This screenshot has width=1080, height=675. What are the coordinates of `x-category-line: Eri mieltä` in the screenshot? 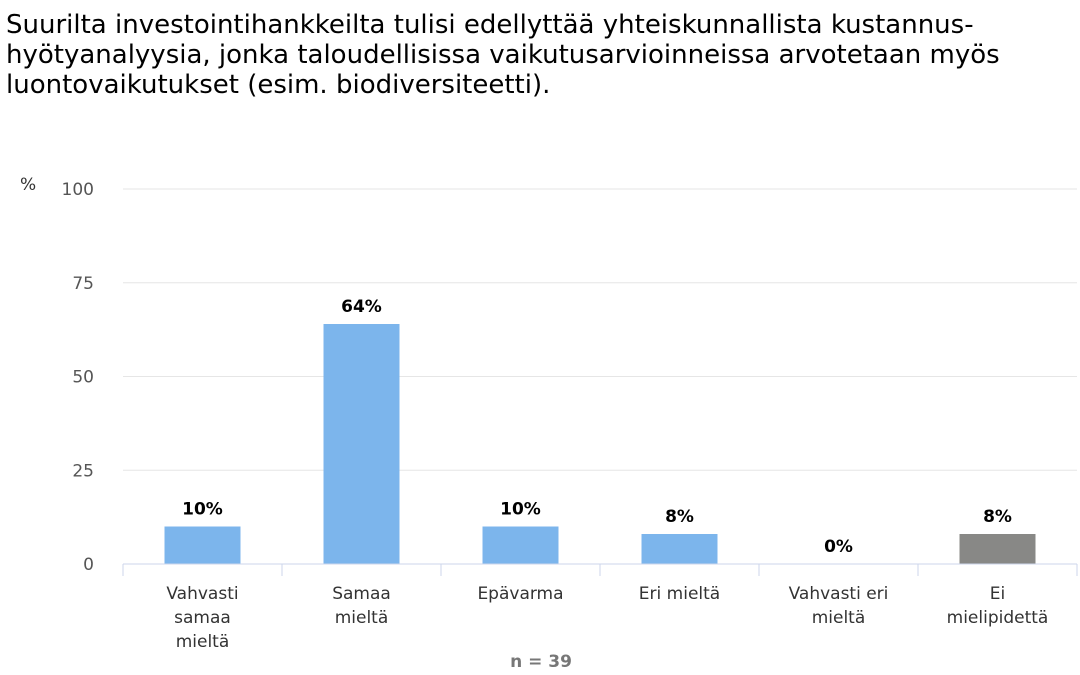 It's located at (679, 594).